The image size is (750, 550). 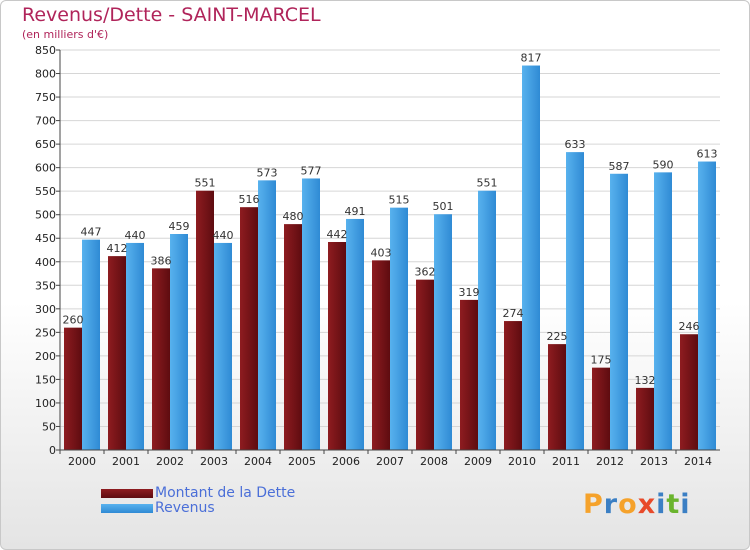 What do you see at coordinates (185, 508) in the screenshot?
I see `legend-label-revenus: Revenus` at bounding box center [185, 508].